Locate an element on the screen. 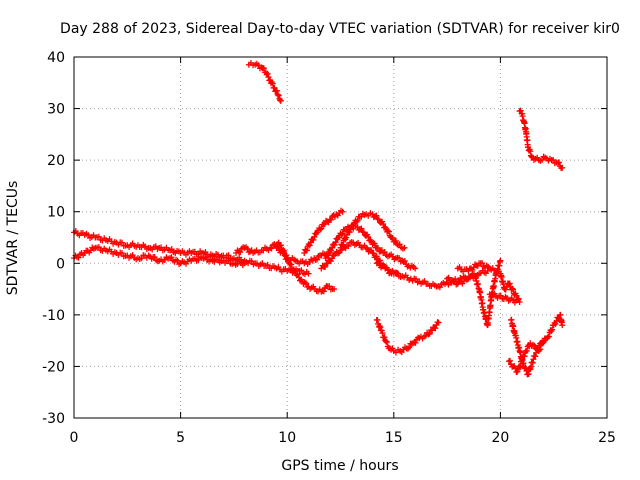 This screenshot has height=480, width=640. x-tick-label: 25 is located at coordinates (607, 438).